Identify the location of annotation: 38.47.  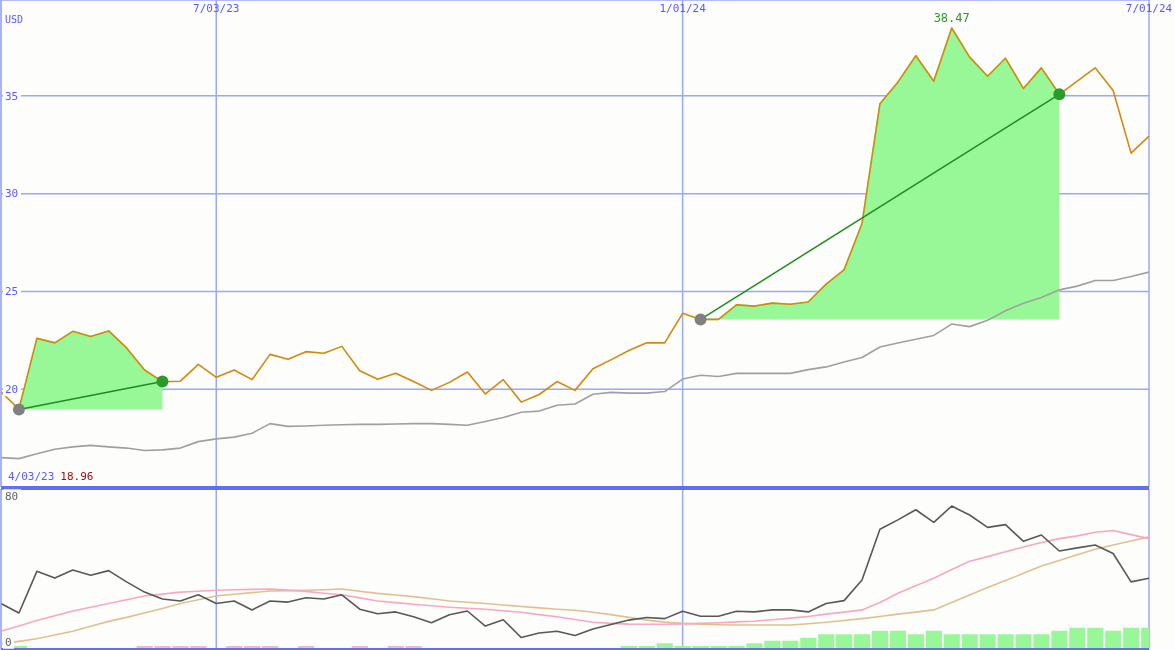
(951, 17).